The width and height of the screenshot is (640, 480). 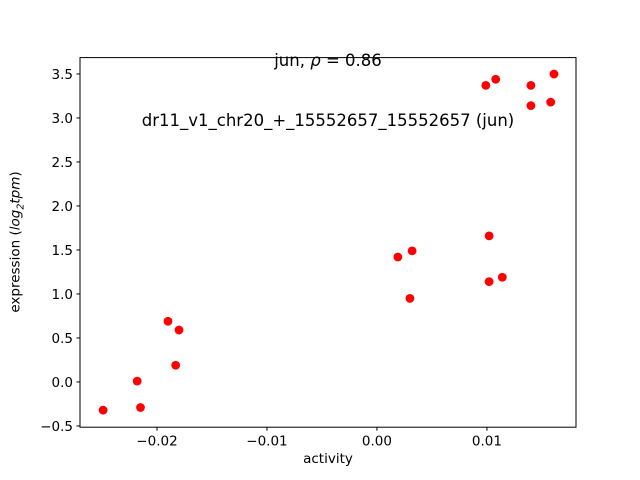 I want to click on y-tick-label: 0.0, so click(x=62, y=383).